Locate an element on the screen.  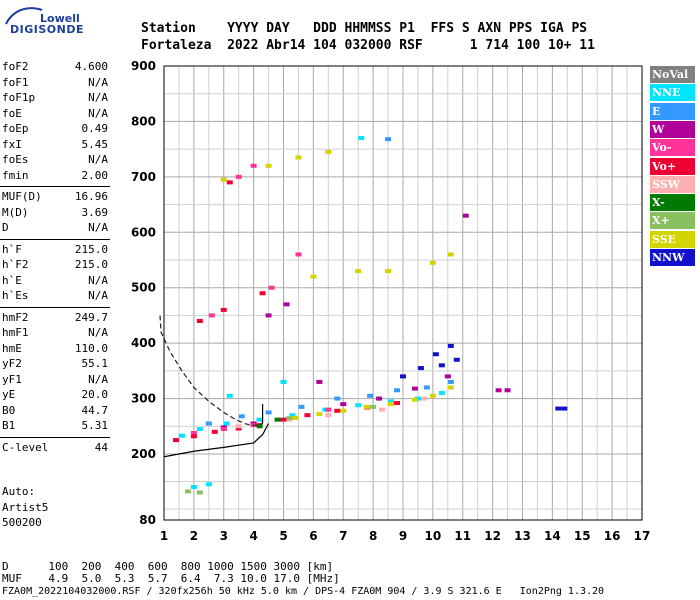
x-tick-label: 7 is located at coordinates (343, 536).